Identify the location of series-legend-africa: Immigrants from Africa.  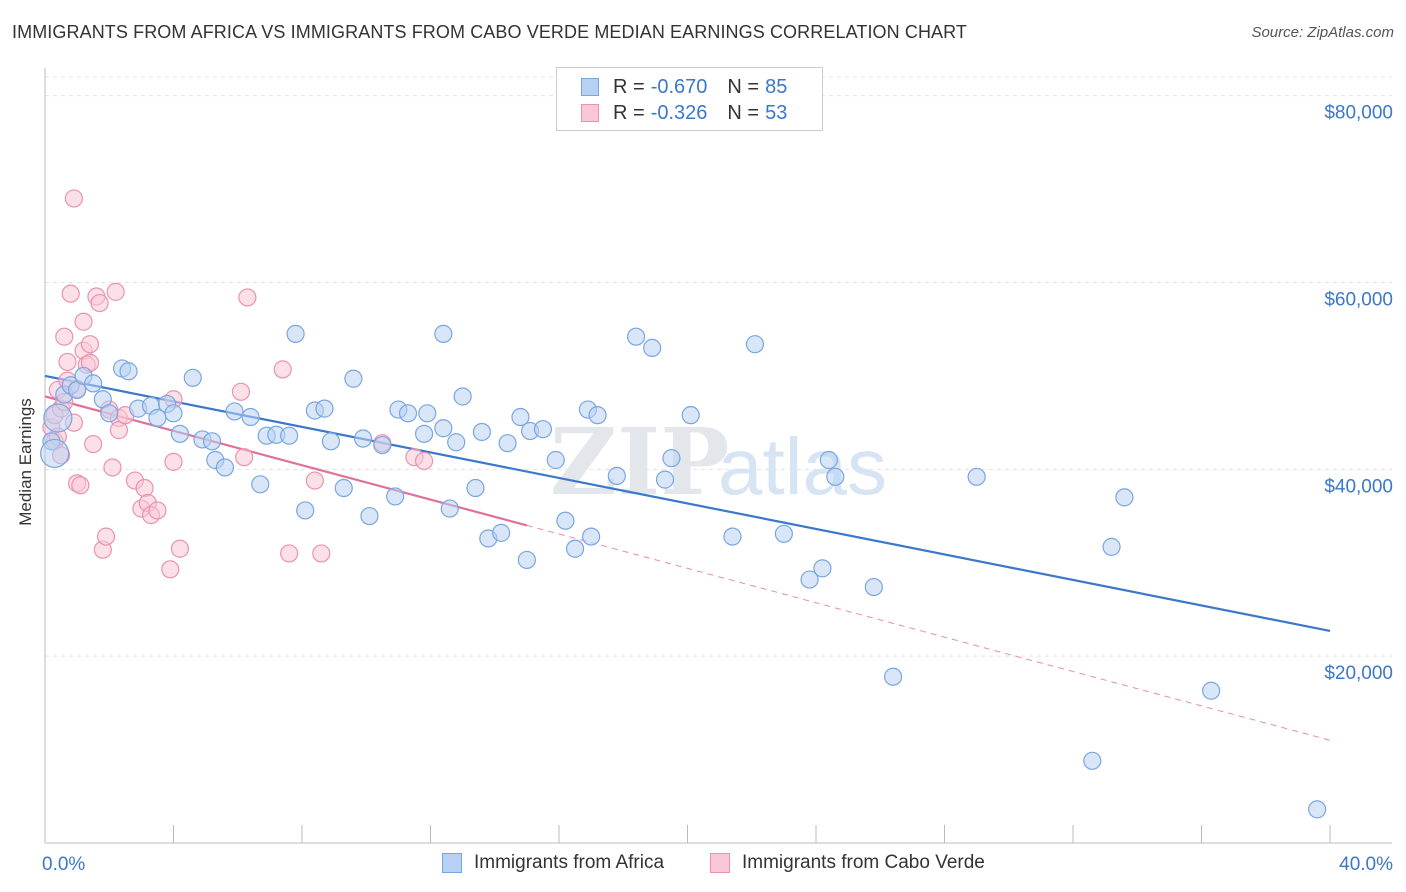
(553, 863).